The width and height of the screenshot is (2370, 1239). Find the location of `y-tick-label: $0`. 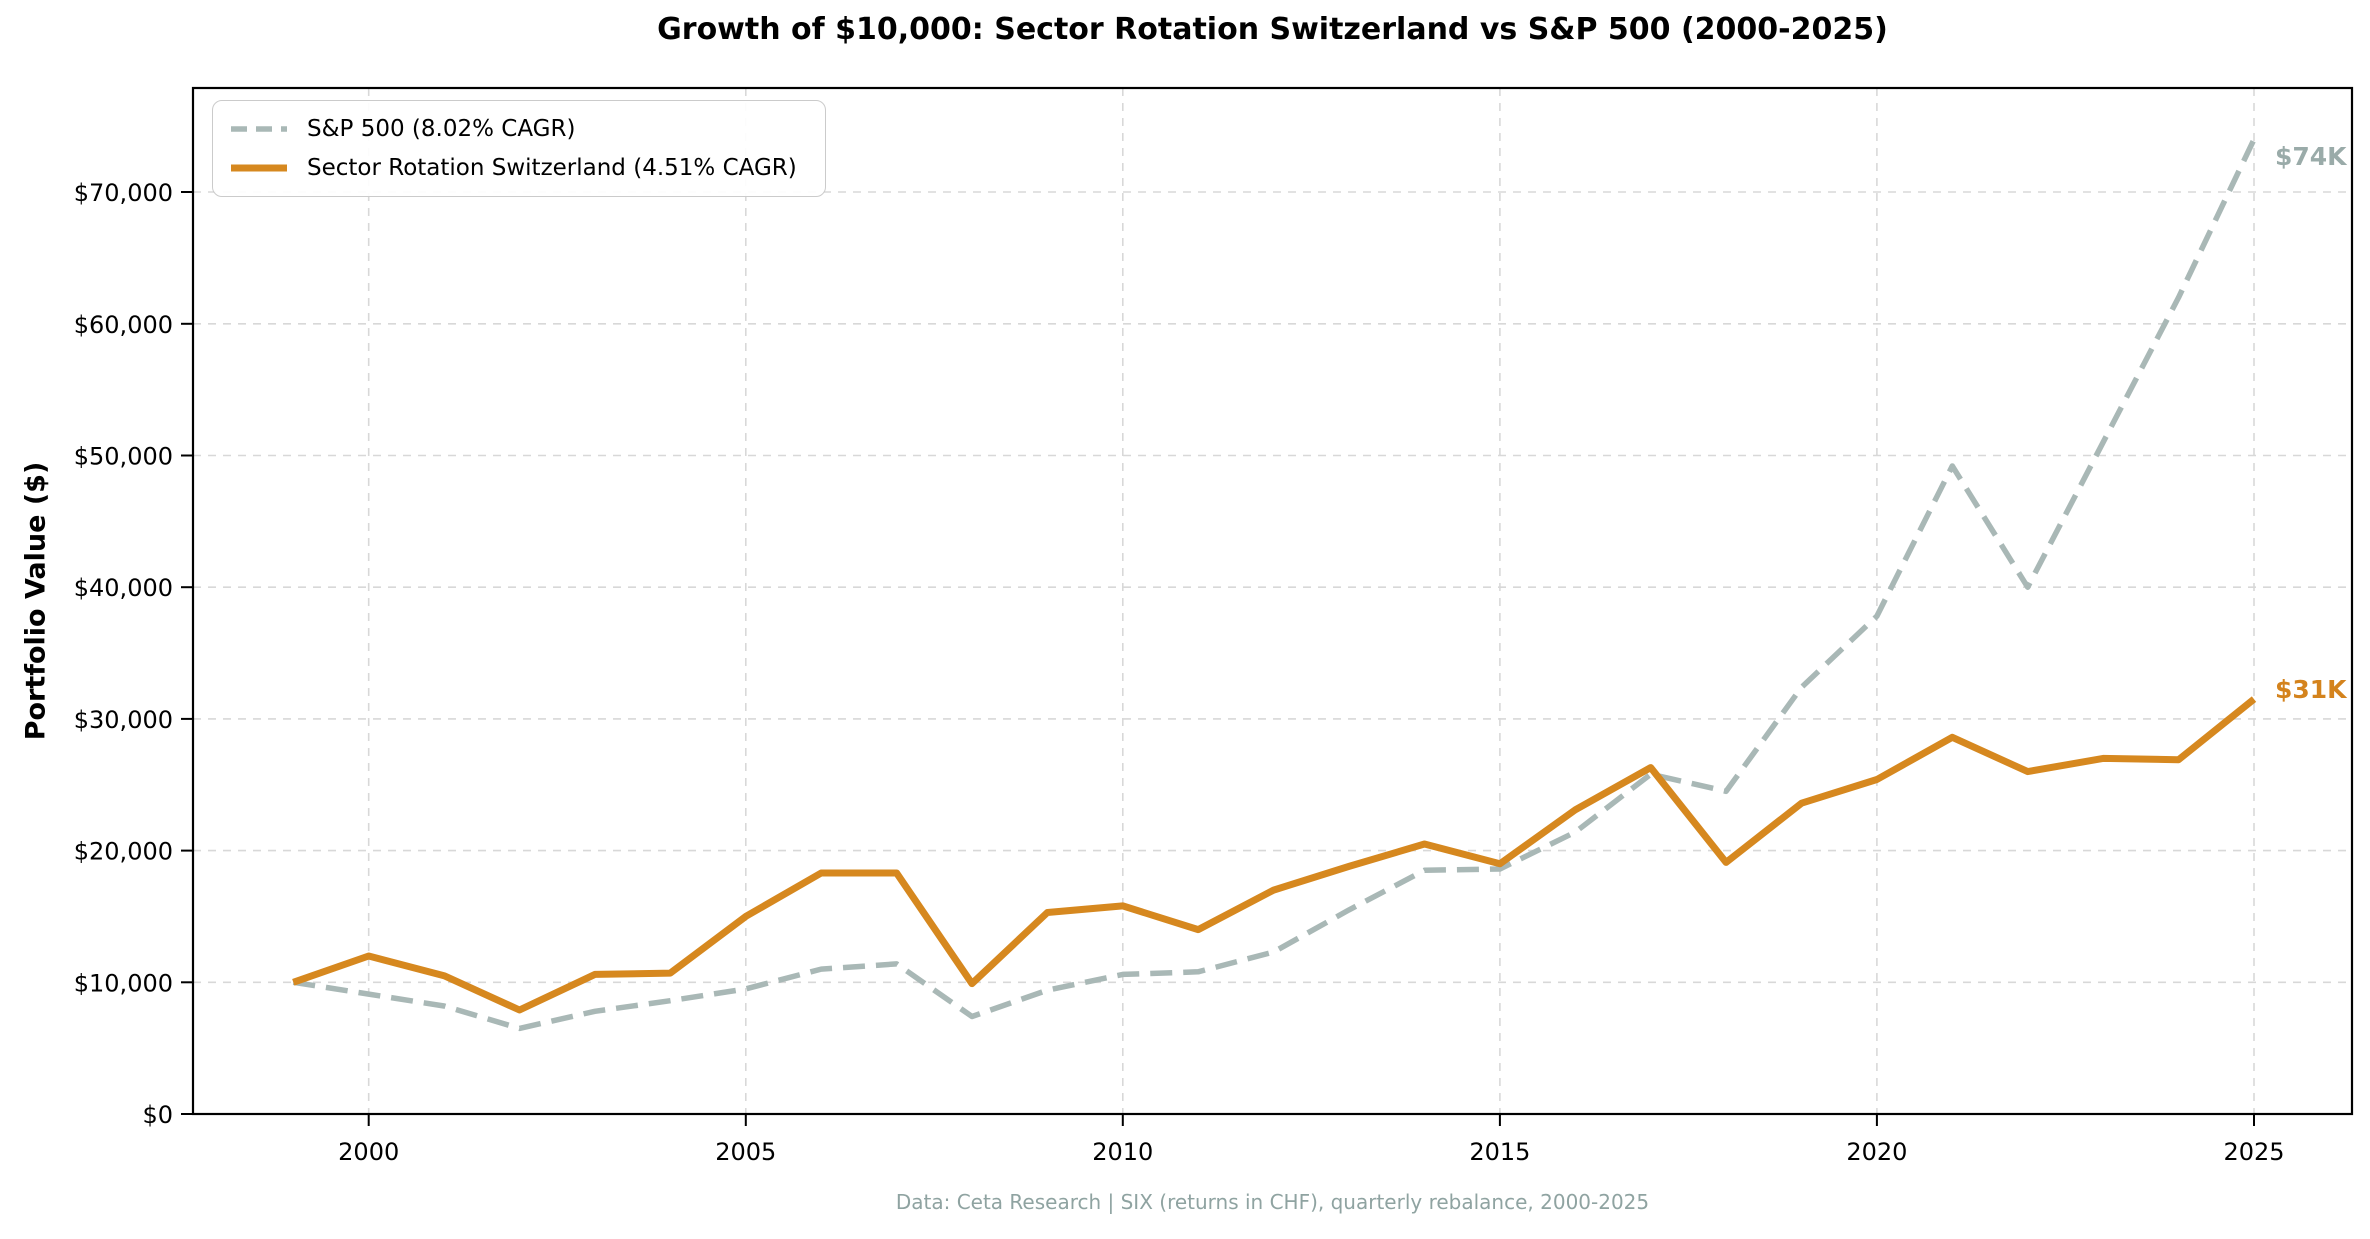

y-tick-label: $0 is located at coordinates (157, 1115).